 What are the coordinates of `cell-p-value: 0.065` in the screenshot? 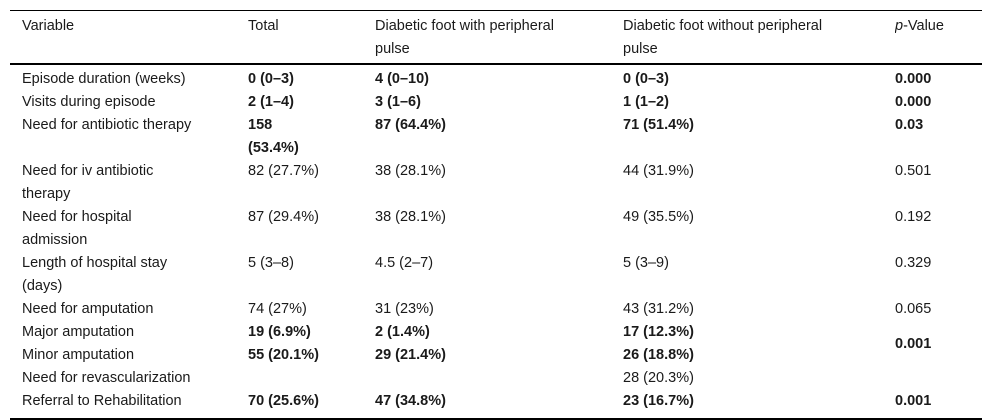 It's located at (913, 309).